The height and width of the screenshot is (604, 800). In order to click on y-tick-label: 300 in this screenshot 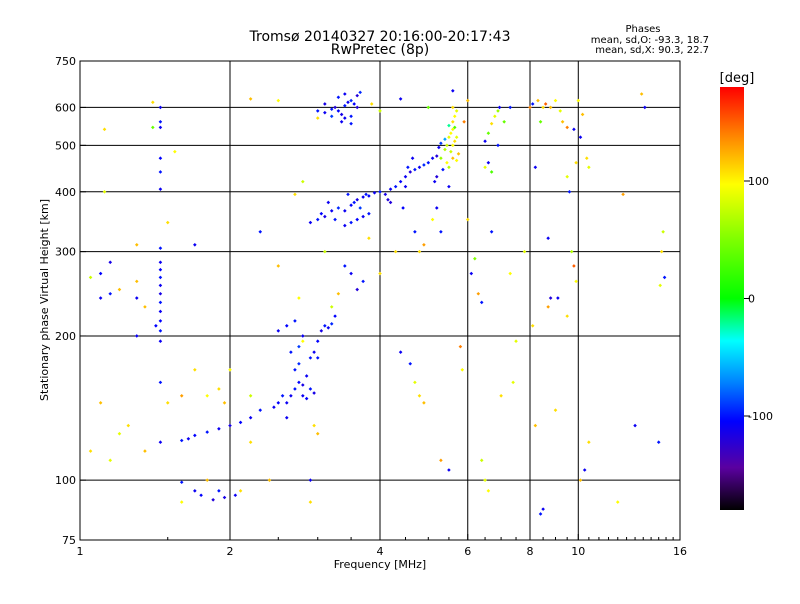, I will do `click(65, 252)`.